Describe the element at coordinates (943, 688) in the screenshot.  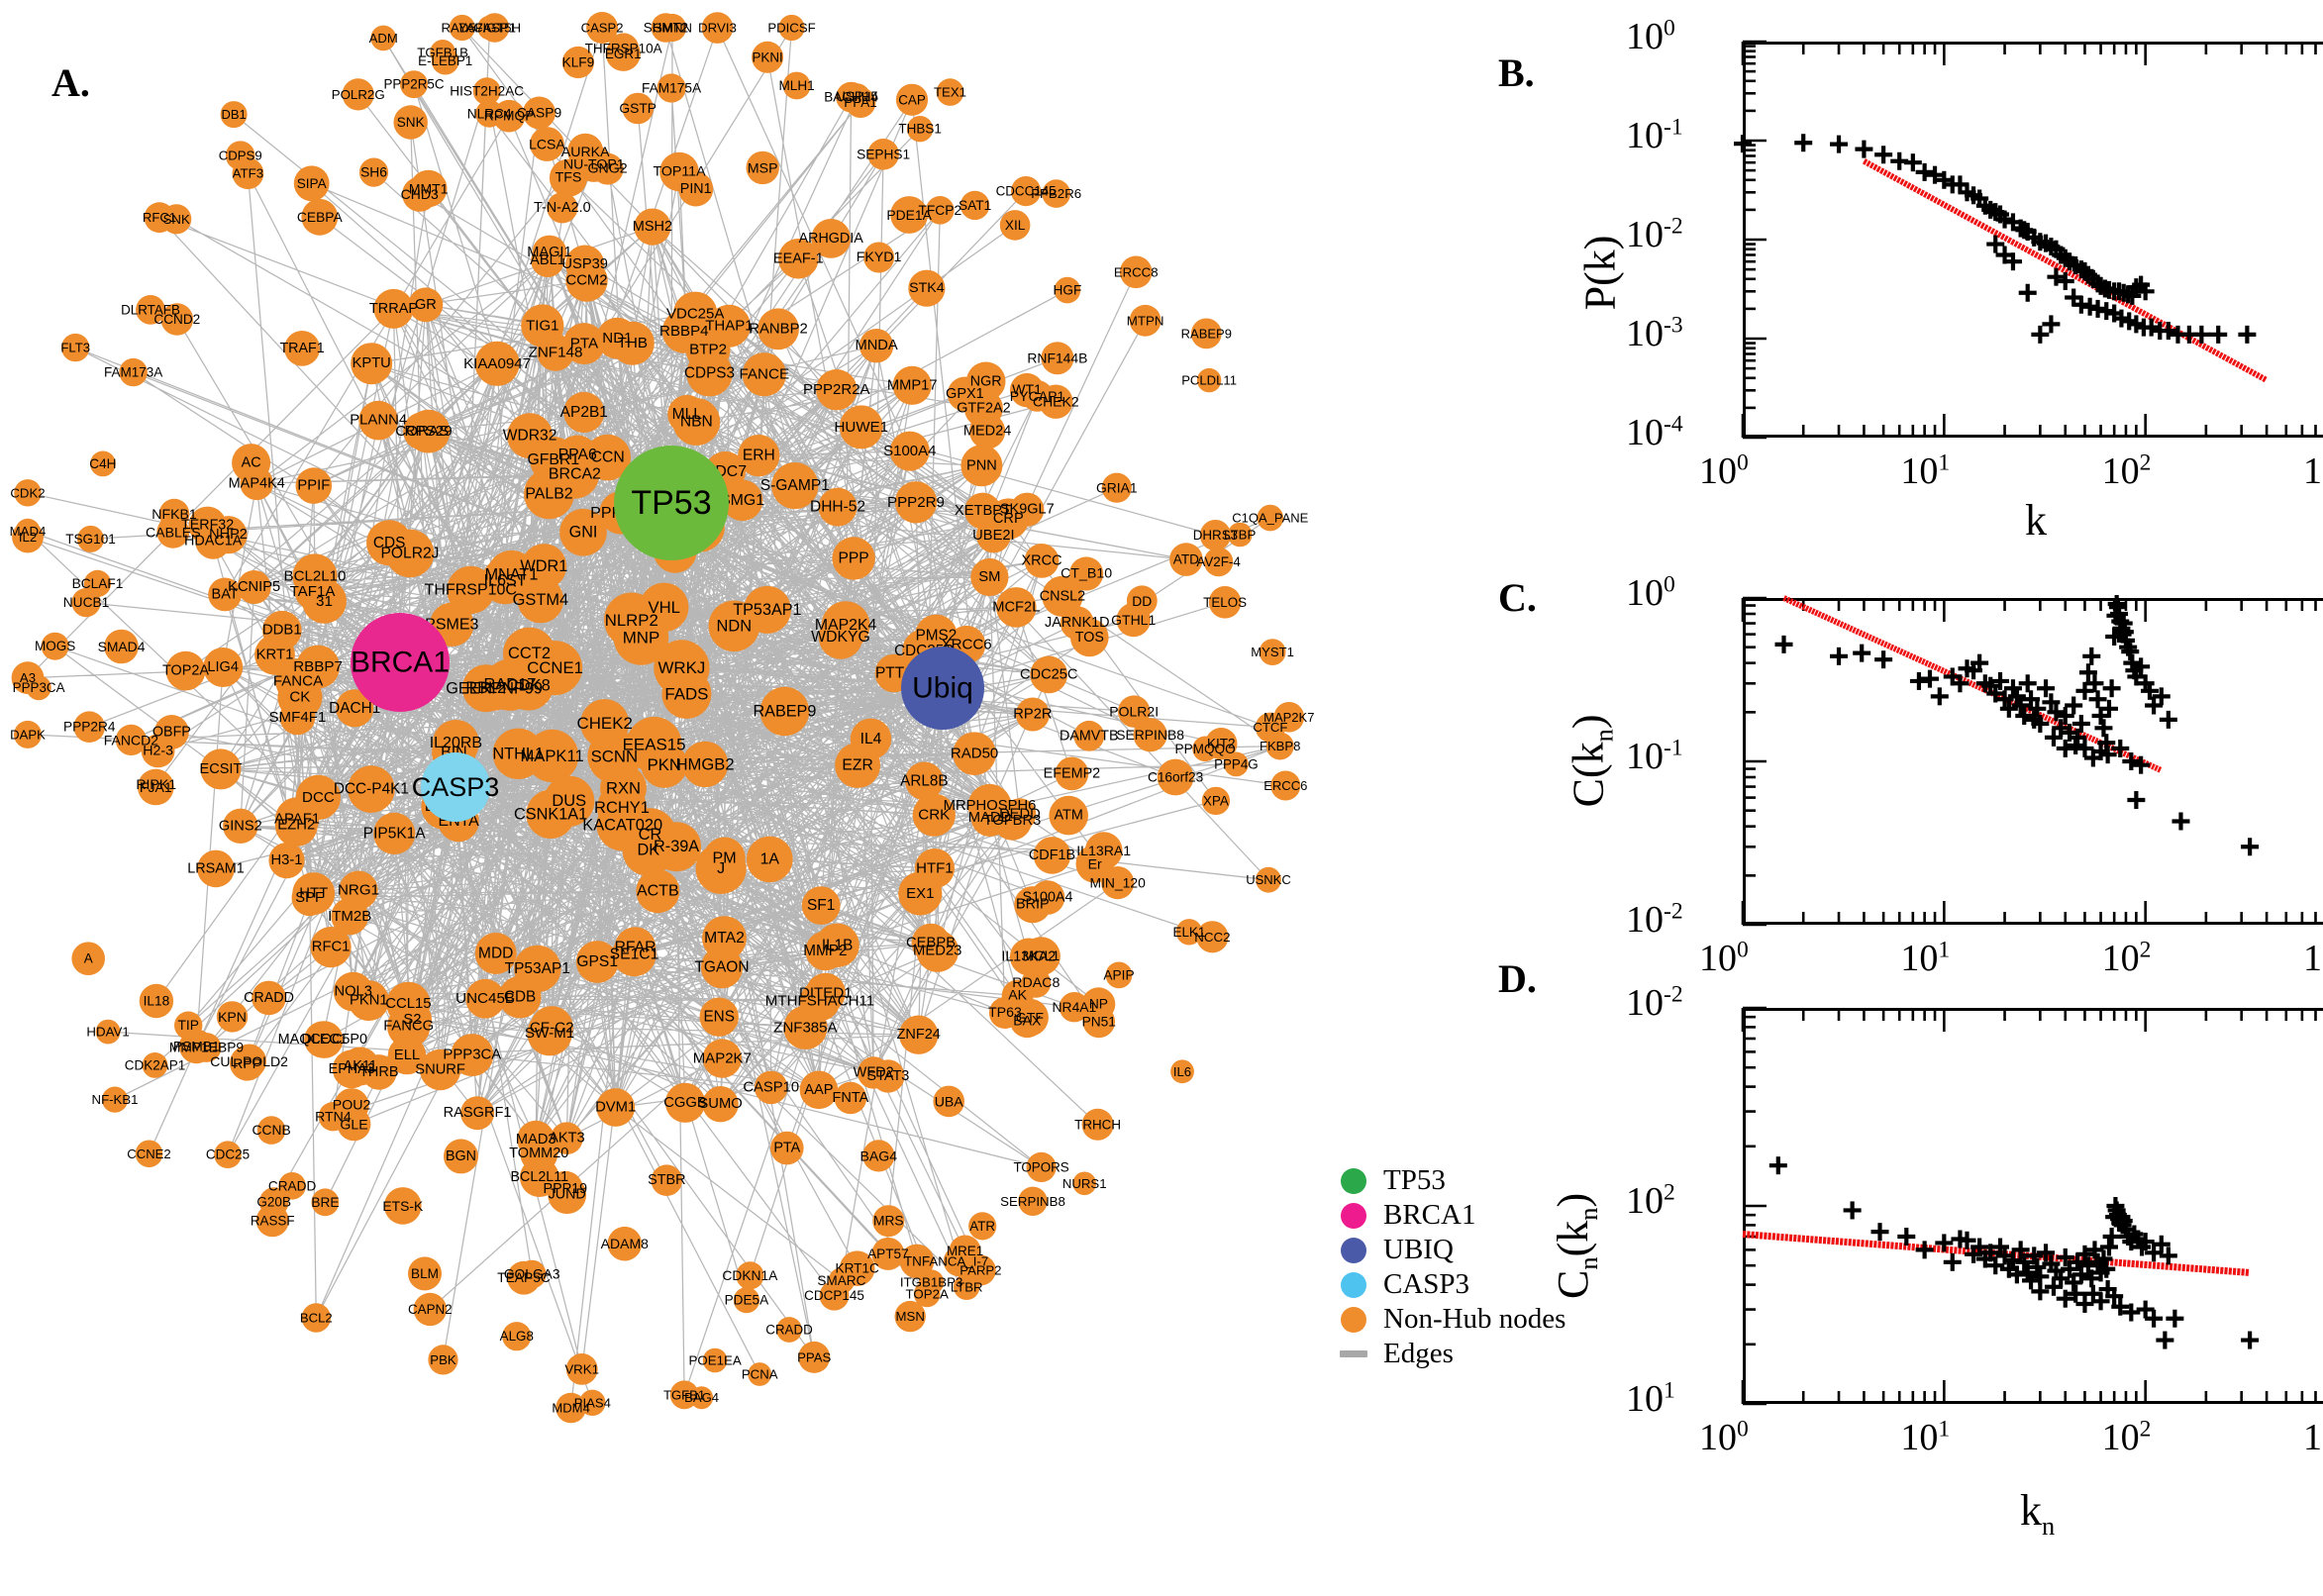
I see `hub-node-ubiq` at that location.